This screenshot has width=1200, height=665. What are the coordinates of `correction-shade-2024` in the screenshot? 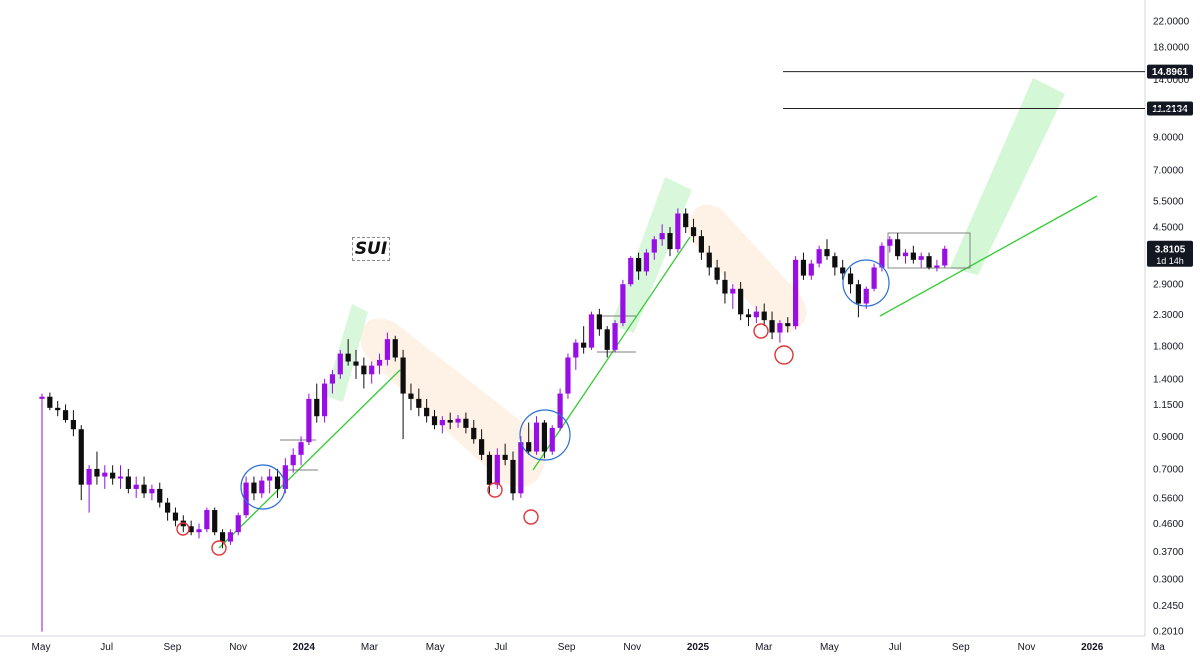 It's located at (453, 403).